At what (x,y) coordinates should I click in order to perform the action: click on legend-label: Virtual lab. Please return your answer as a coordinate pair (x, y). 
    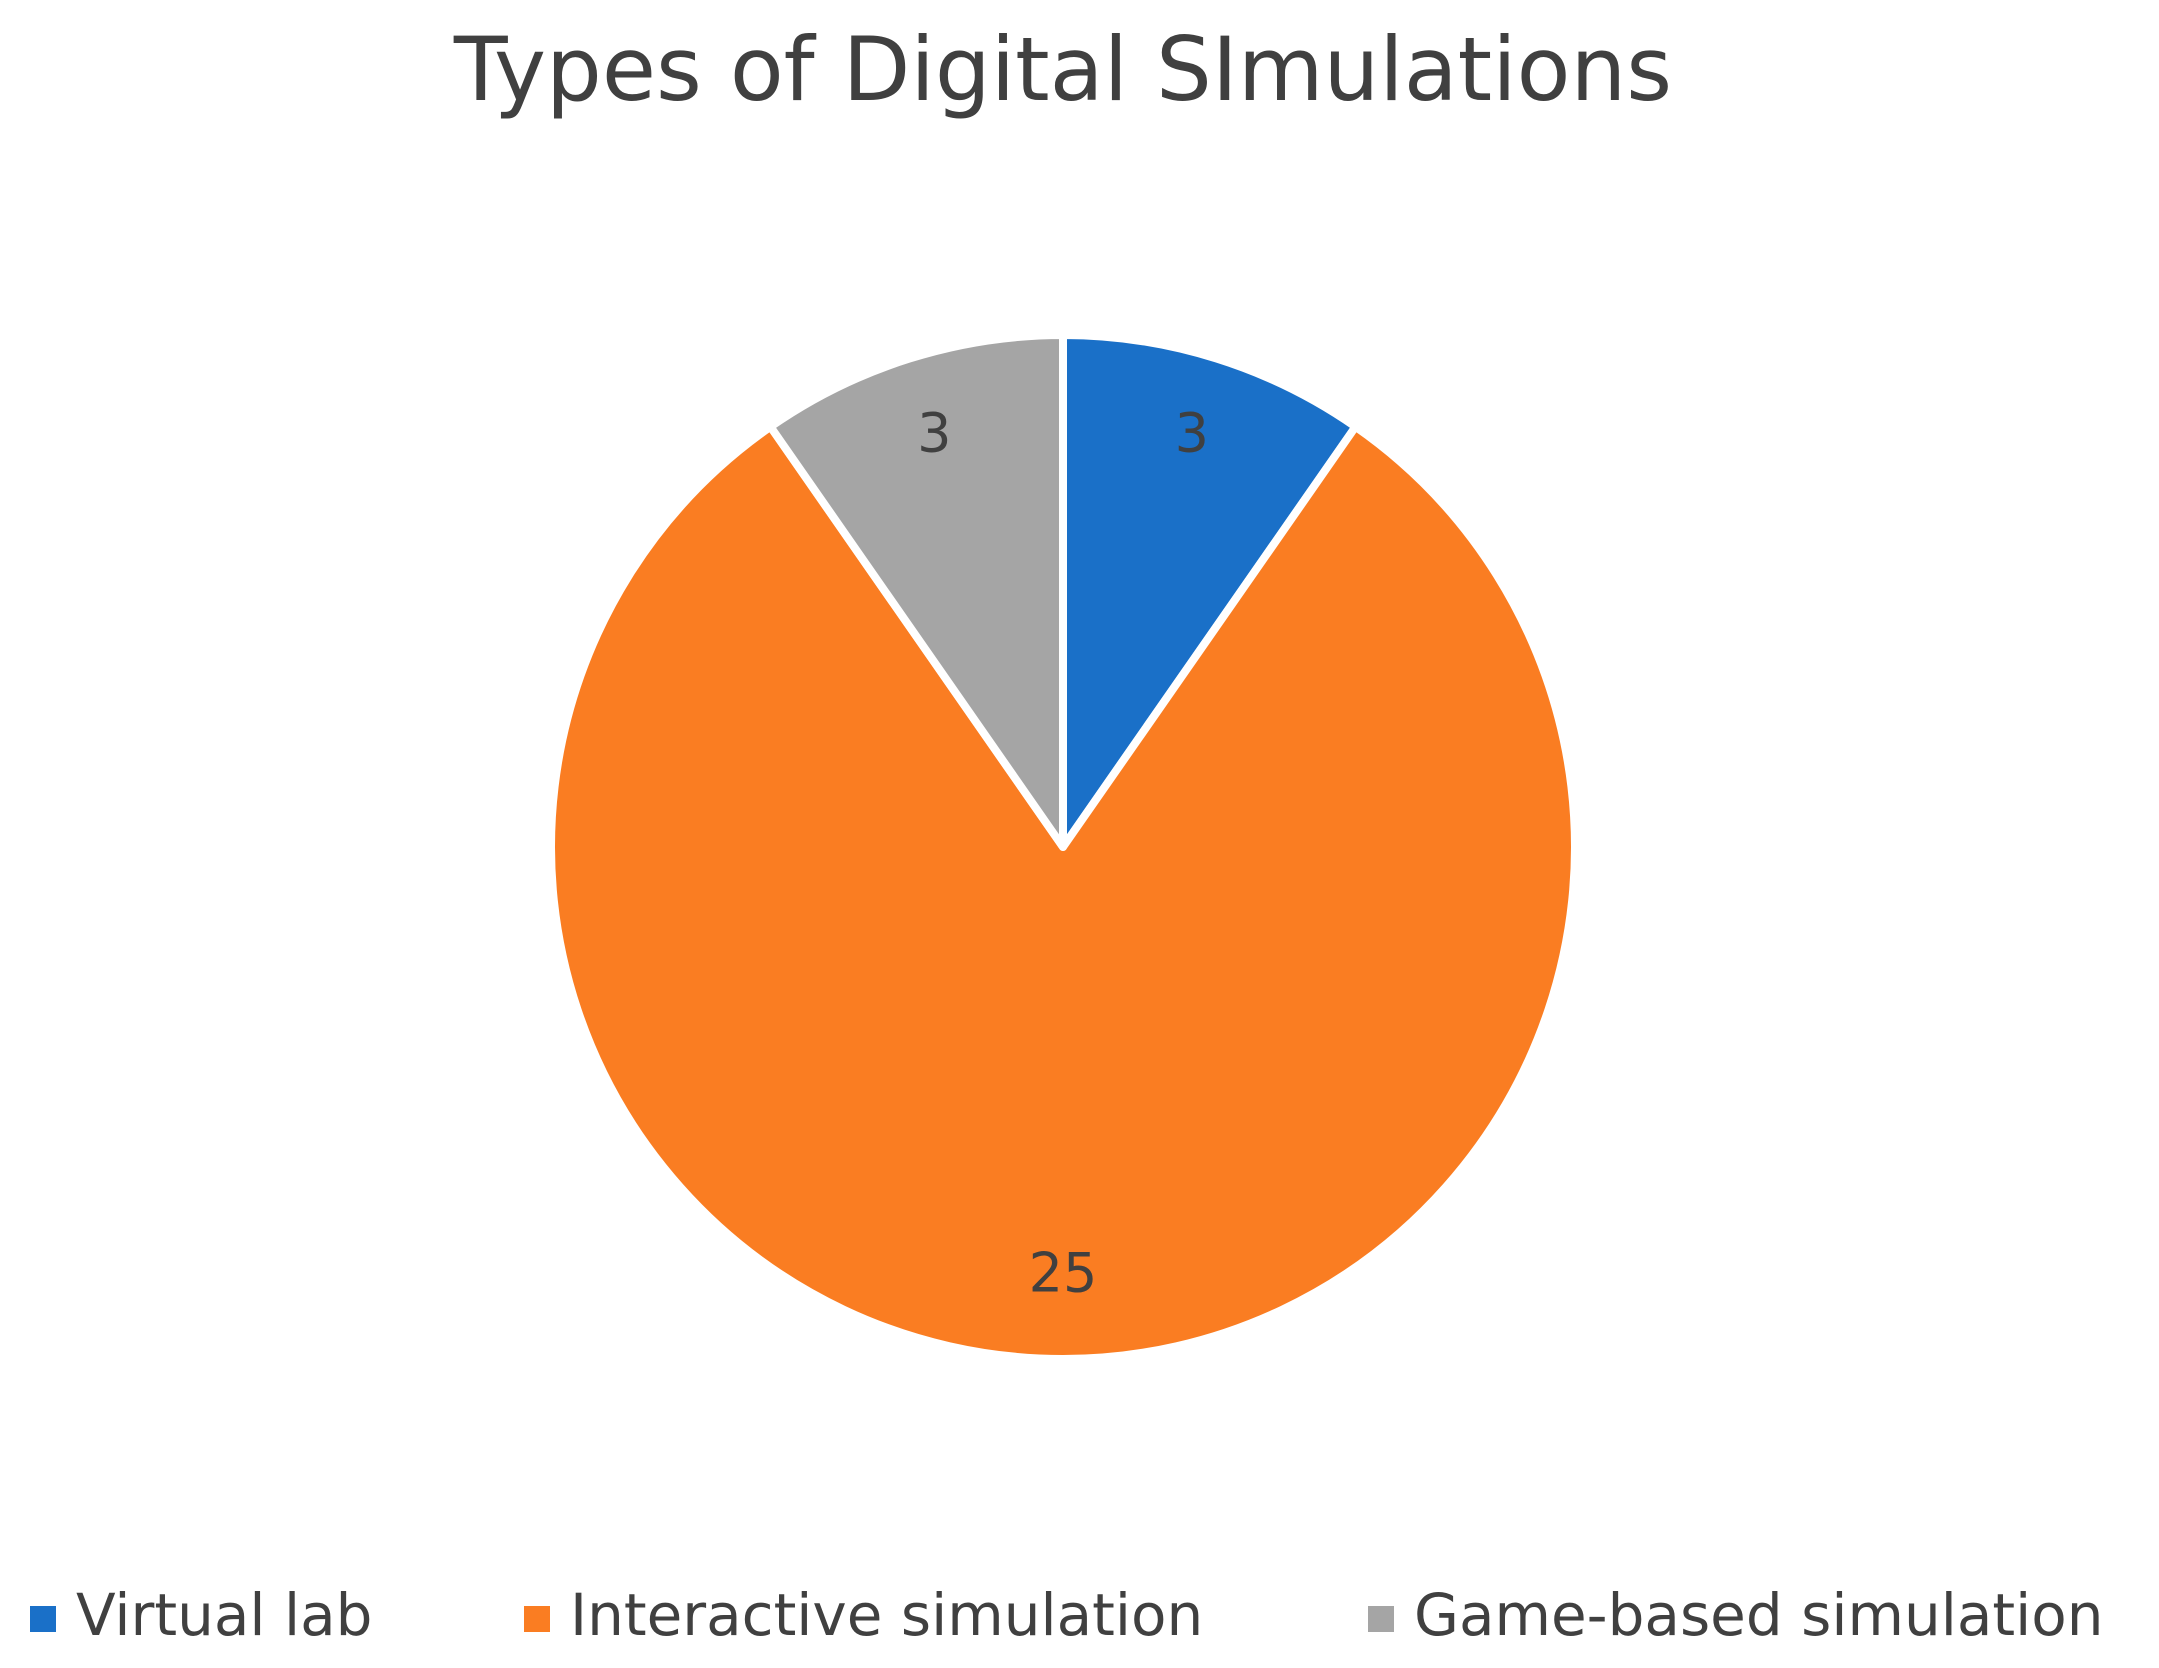
    Looking at the image, I should click on (224, 1615).